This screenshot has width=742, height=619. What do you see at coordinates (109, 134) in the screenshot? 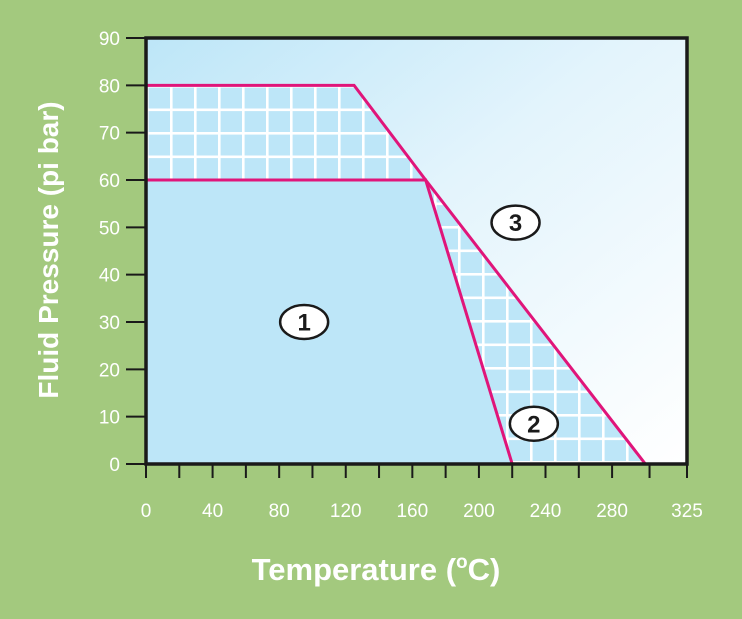
I see `y-tick-label: 70` at bounding box center [109, 134].